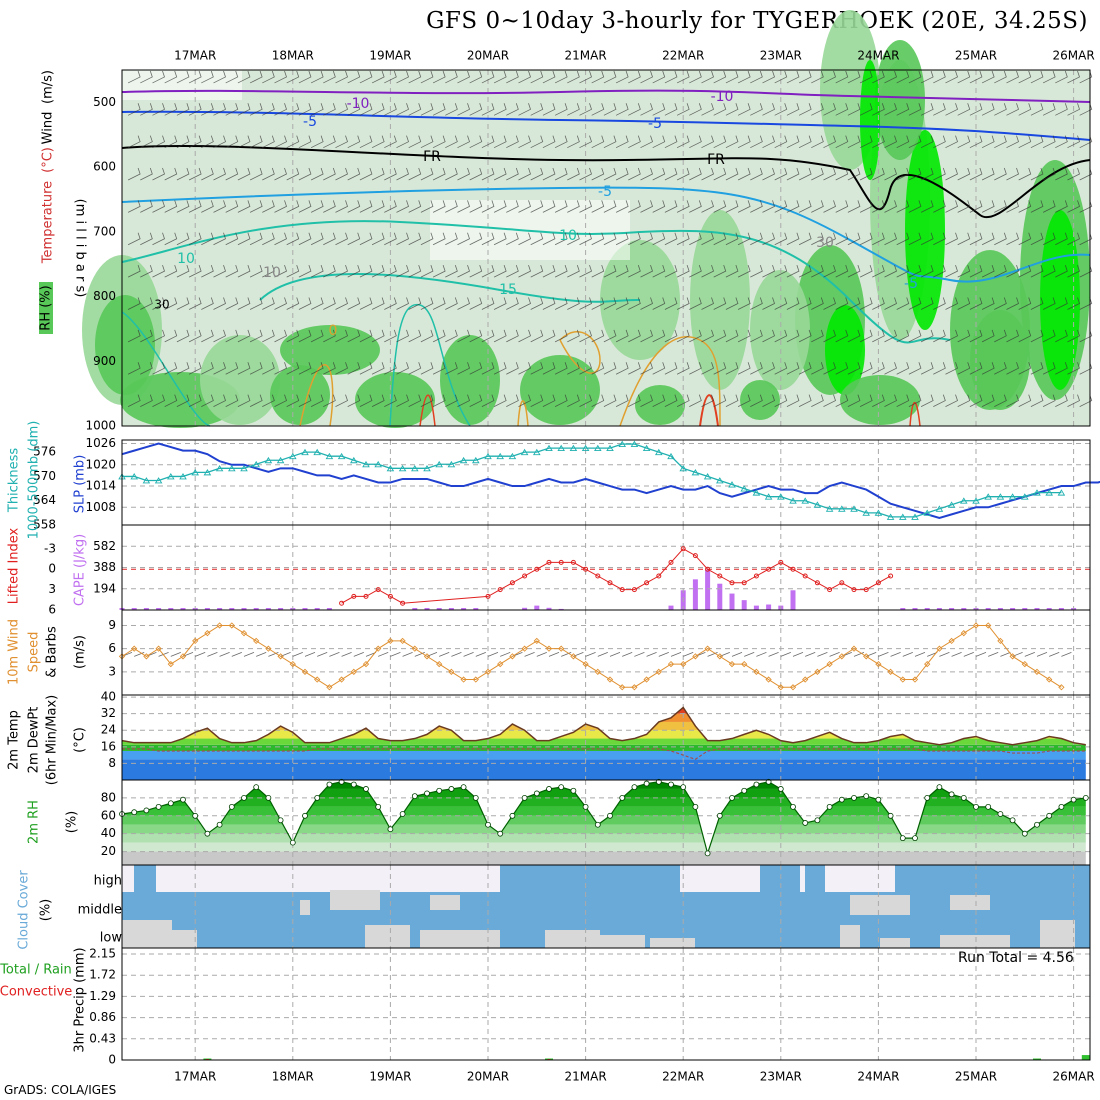  Describe the element at coordinates (14, 565) in the screenshot. I see `li-ylabel: Lifted Index` at that location.